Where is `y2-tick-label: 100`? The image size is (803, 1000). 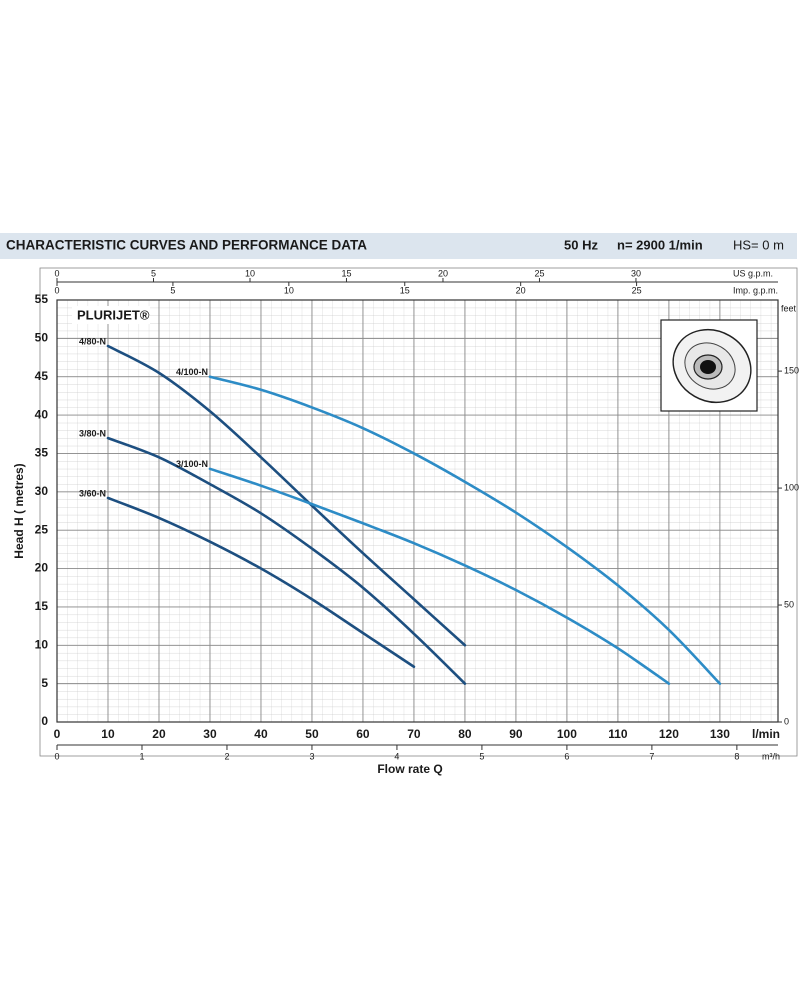 y2-tick-label: 100 is located at coordinates (791, 487).